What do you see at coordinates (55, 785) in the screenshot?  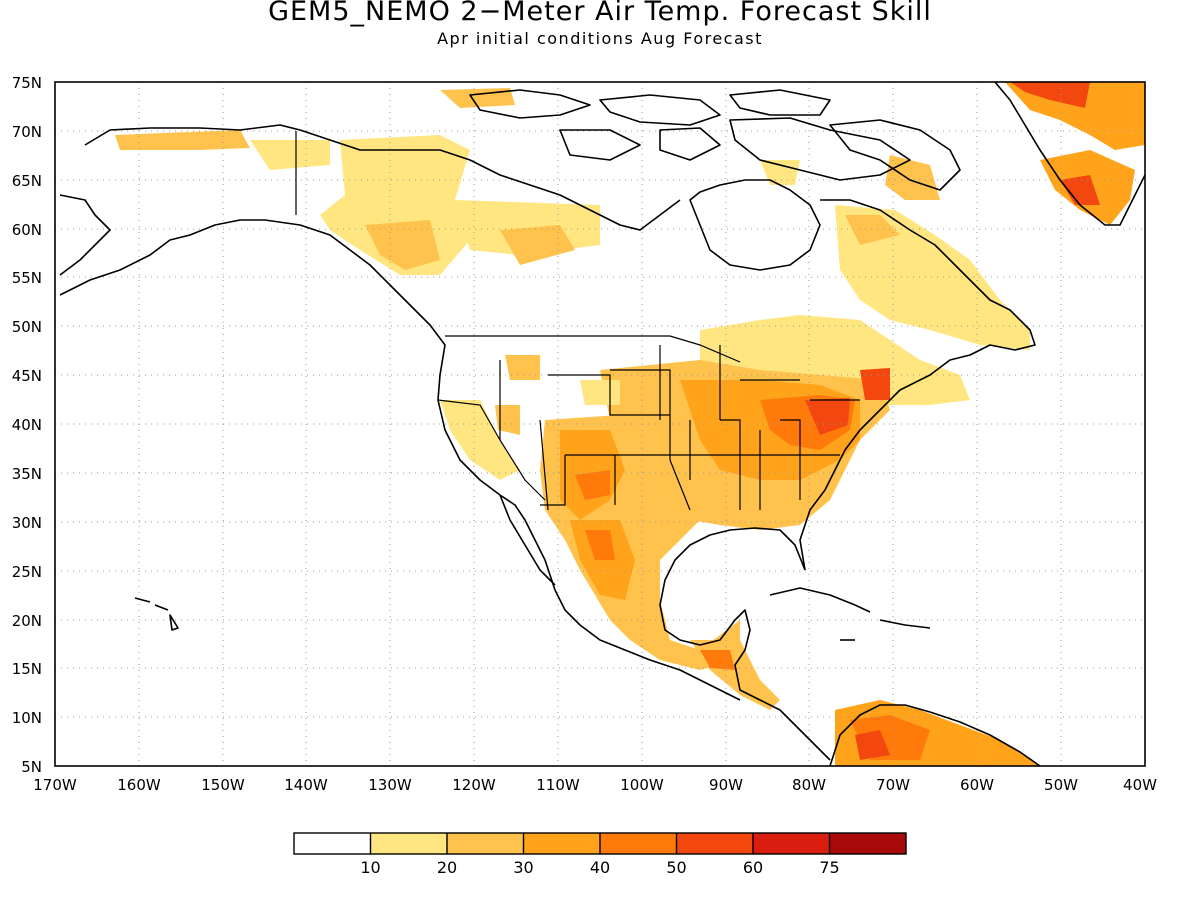 I see `lon-label: 170W` at bounding box center [55, 785].